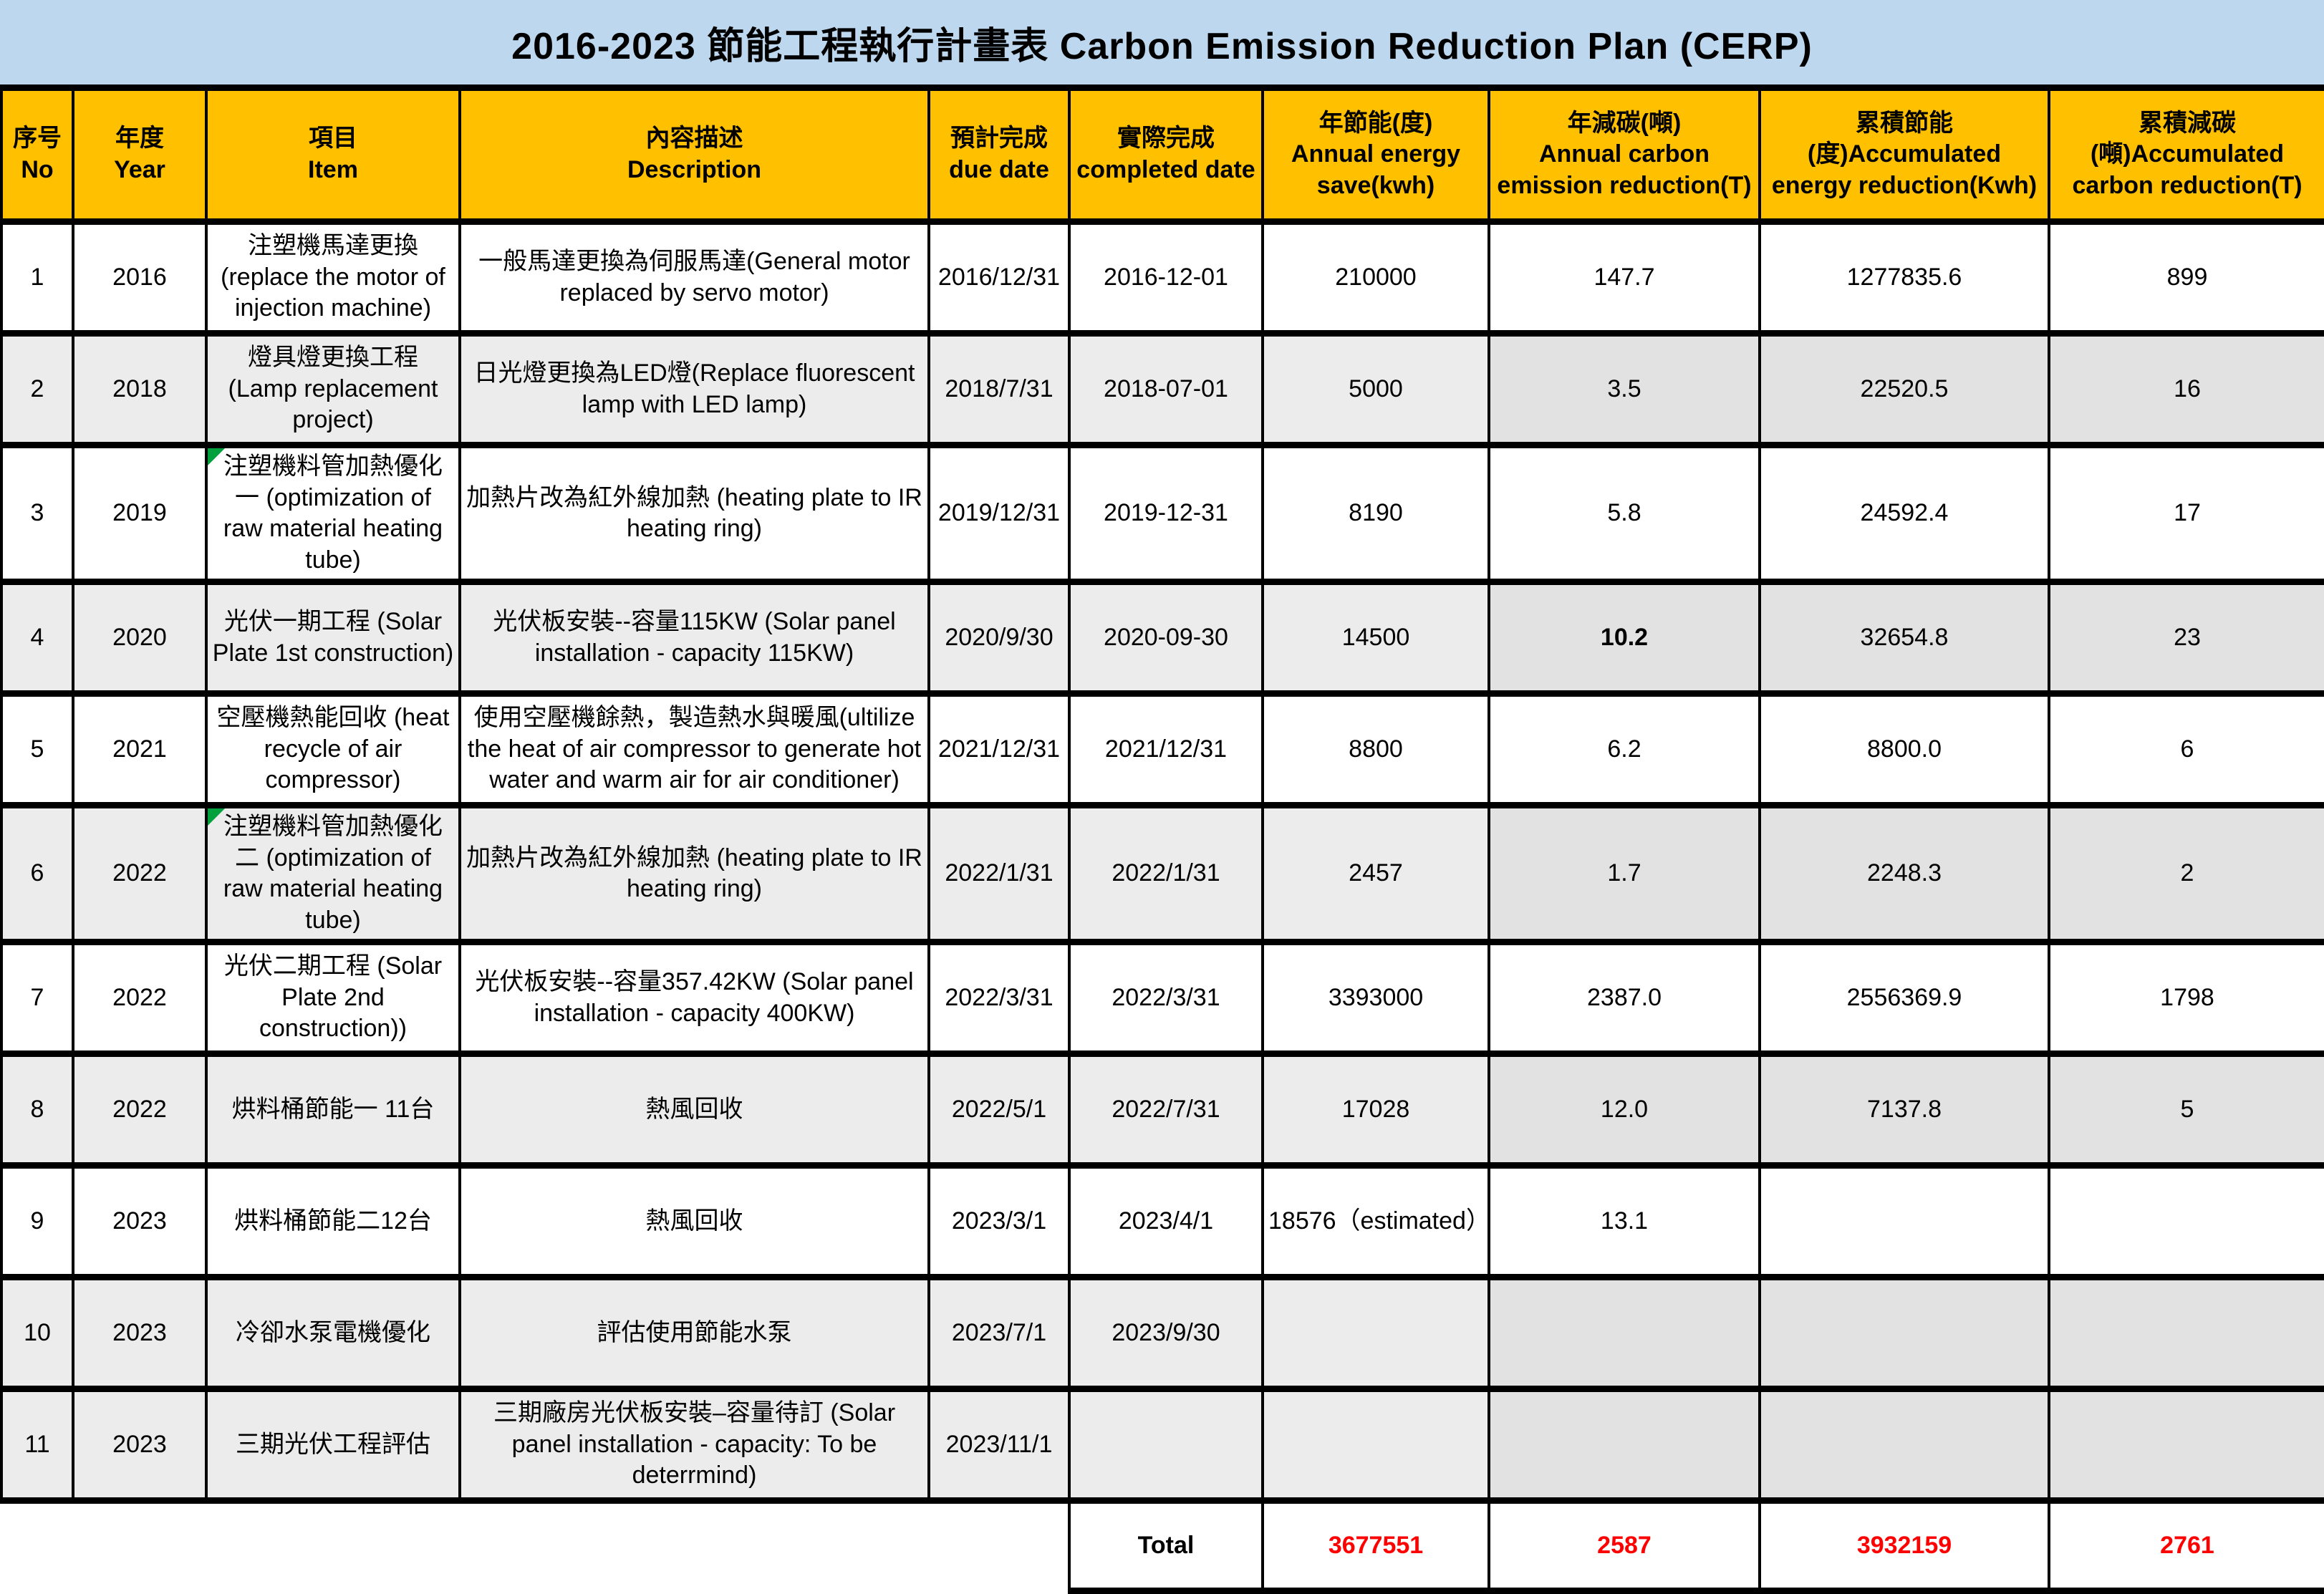 Image resolution: width=2324 pixels, height=1594 pixels. Describe the element at coordinates (37, 1444) in the screenshot. I see `cell-no-text: 11` at that location.